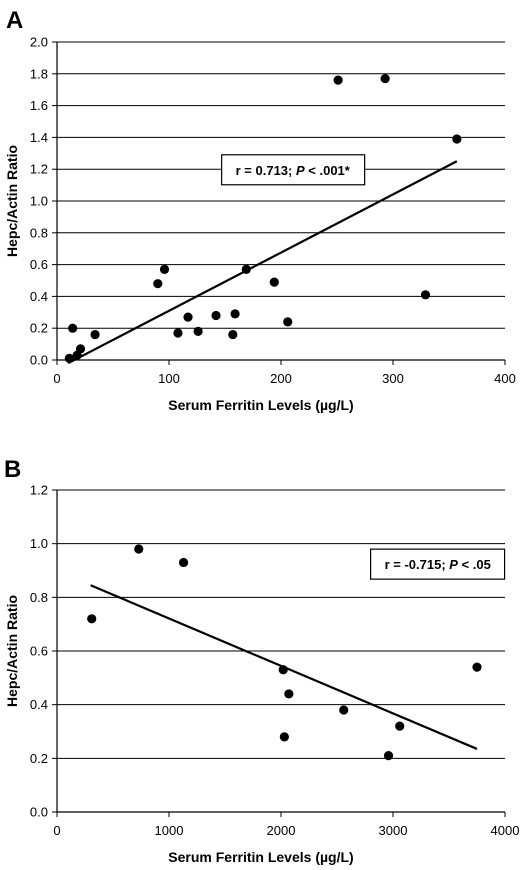 The height and width of the screenshot is (870, 520). Describe the element at coordinates (39, 137) in the screenshot. I see `y-tick-label: 1.4` at that location.